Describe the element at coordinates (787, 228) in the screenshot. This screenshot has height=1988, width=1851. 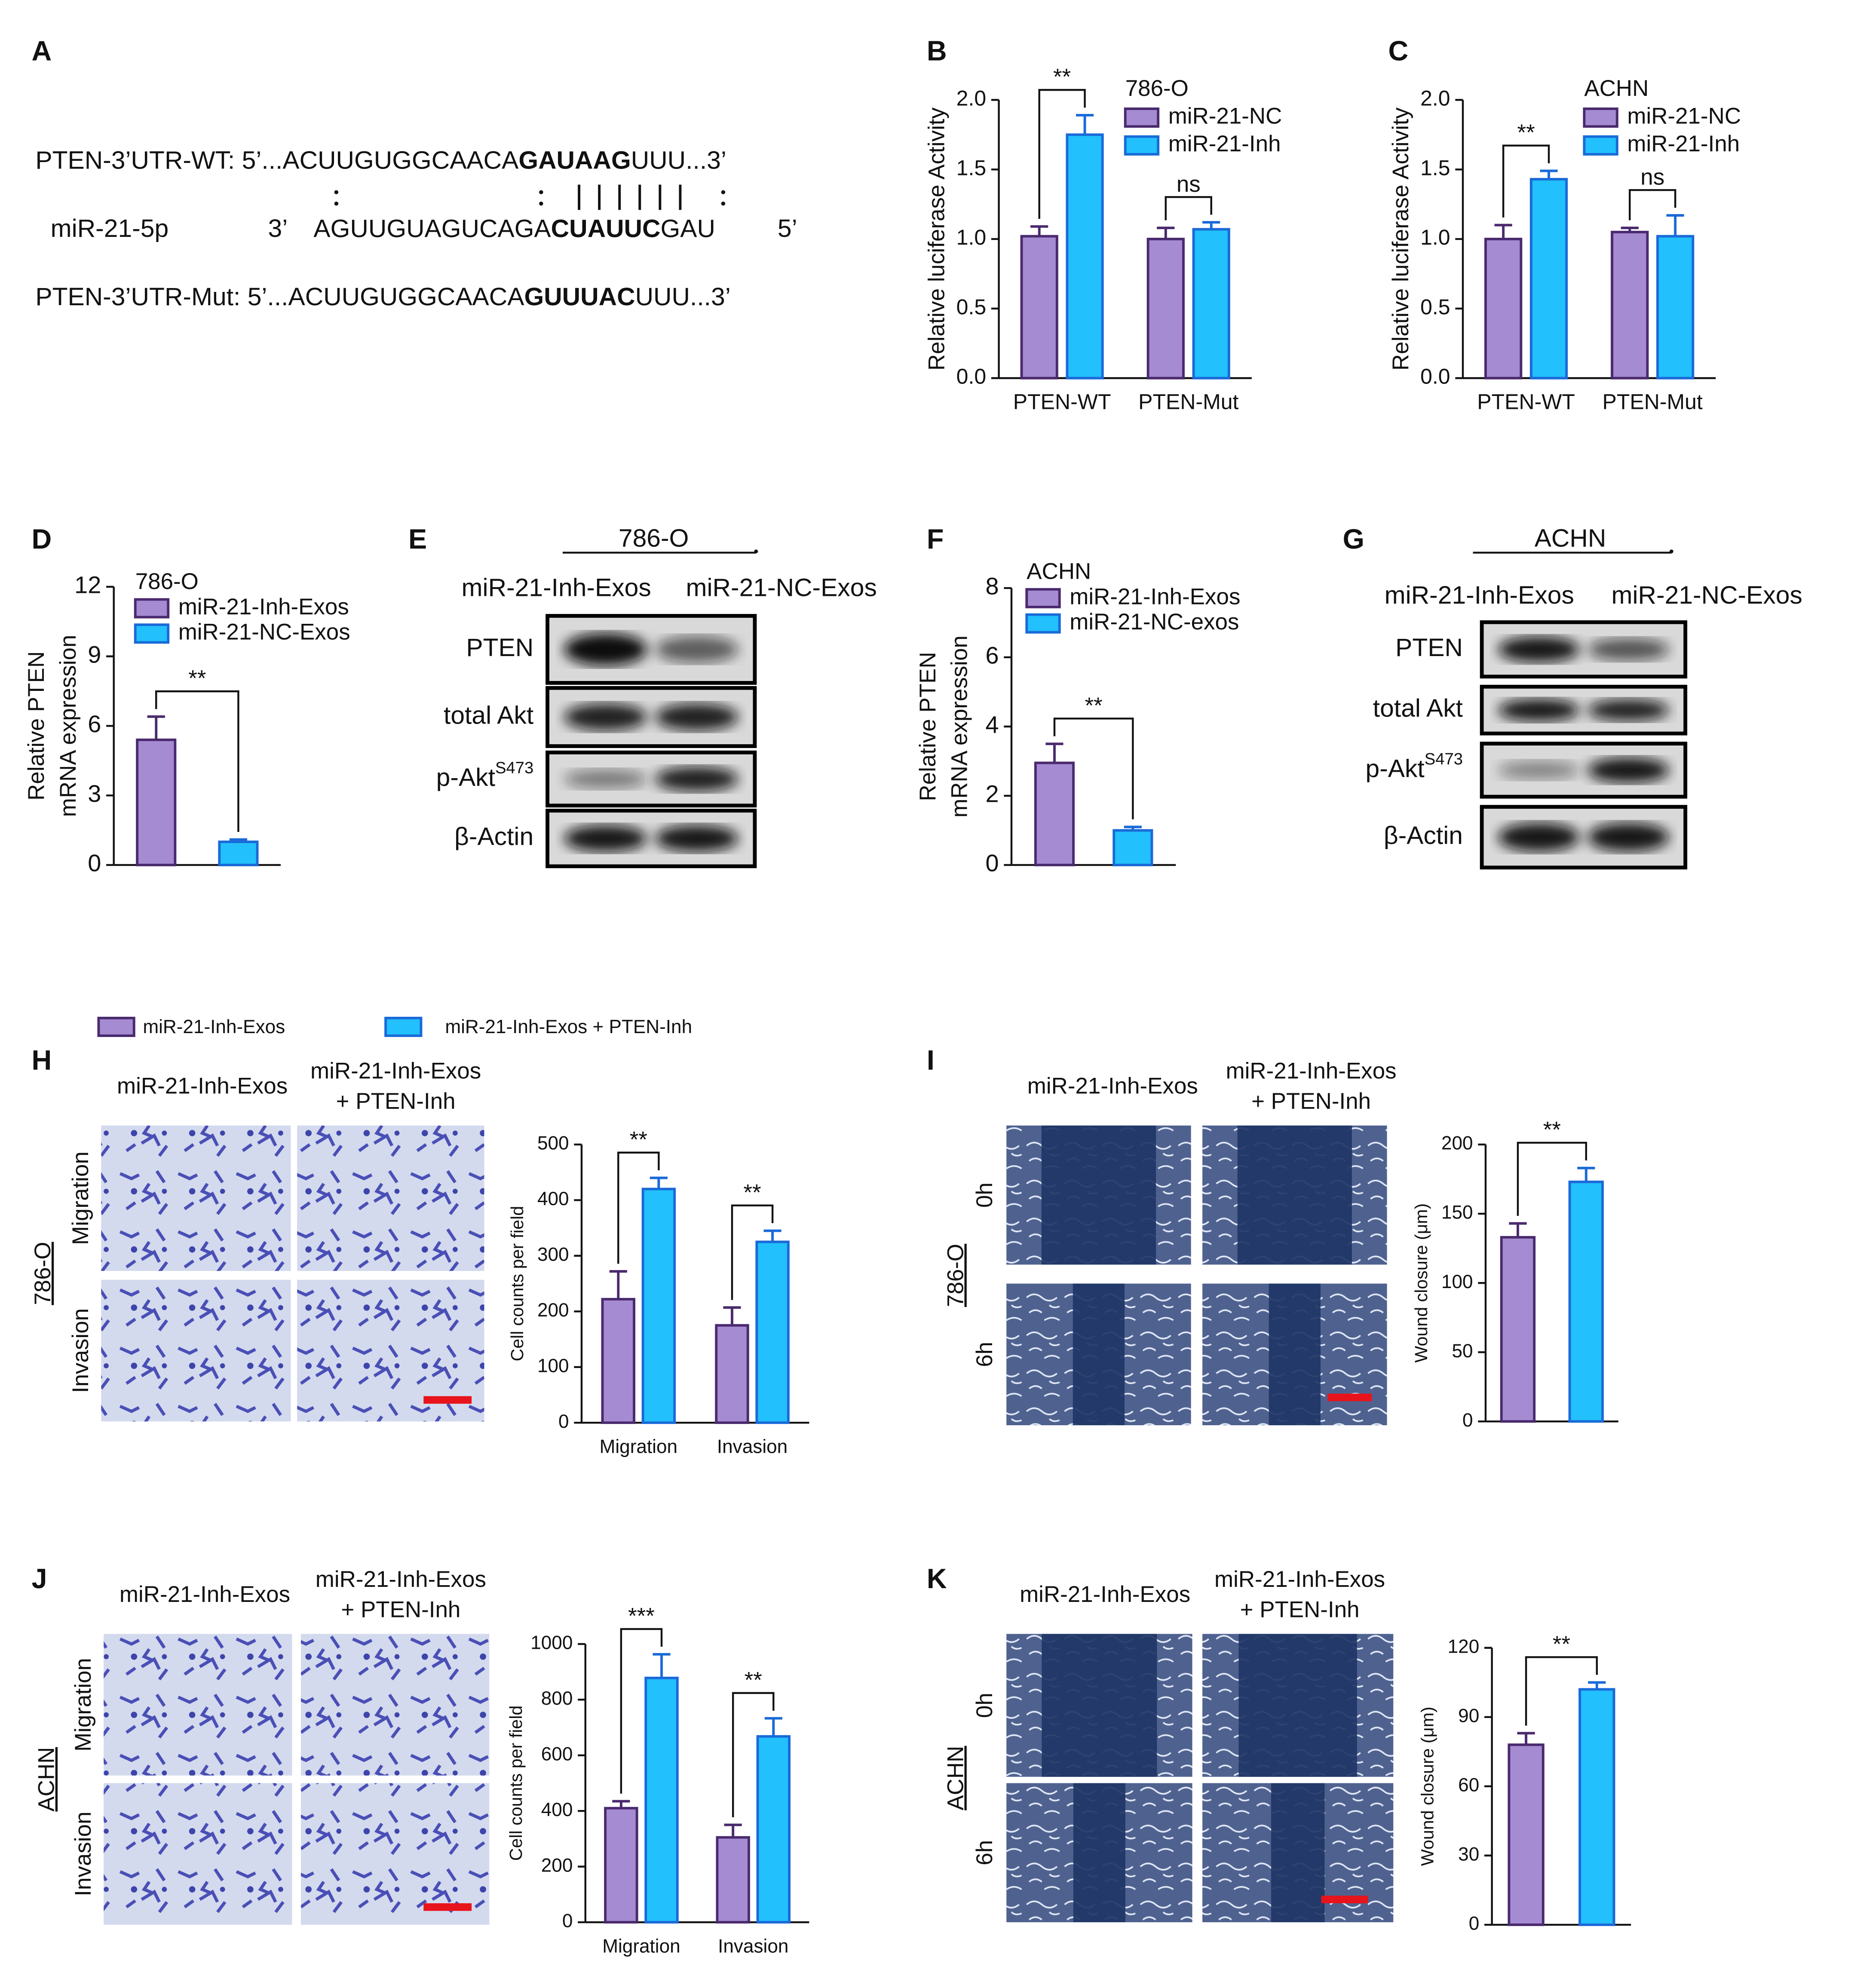
I see `mirna-end: 5’` at that location.